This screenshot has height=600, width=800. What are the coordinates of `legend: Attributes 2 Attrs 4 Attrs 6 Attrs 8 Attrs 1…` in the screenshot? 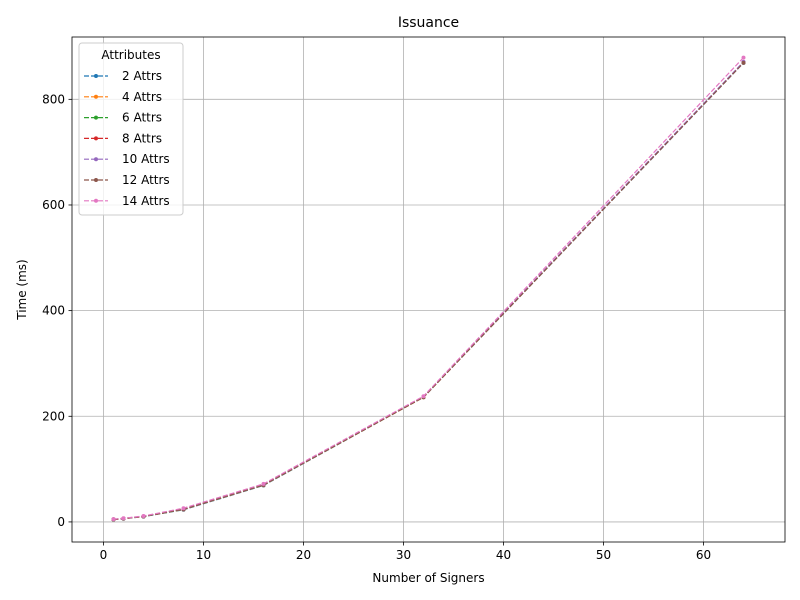 It's located at (131, 129).